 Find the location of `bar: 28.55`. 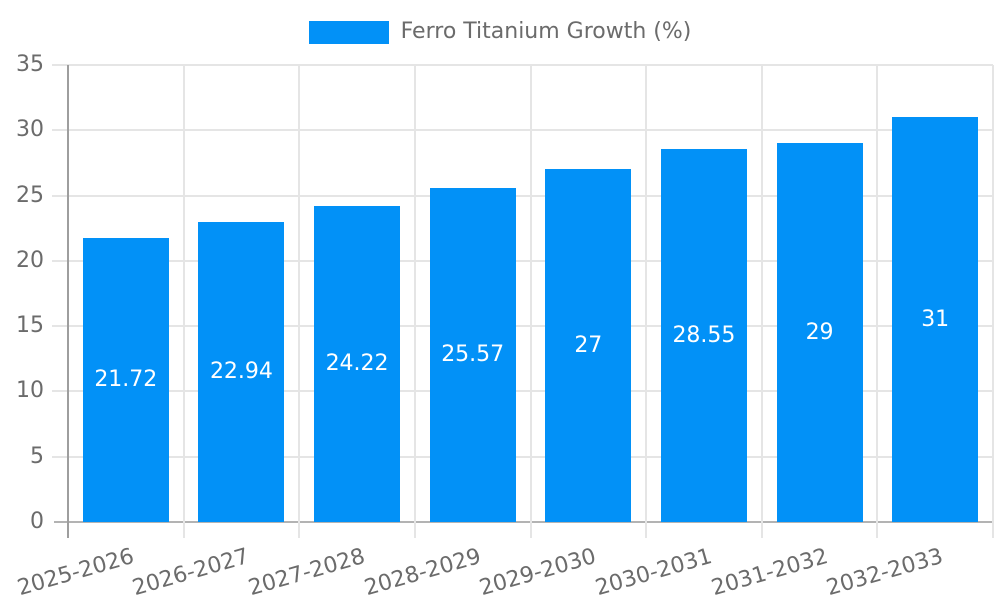

bar: 28.55 is located at coordinates (703, 335).